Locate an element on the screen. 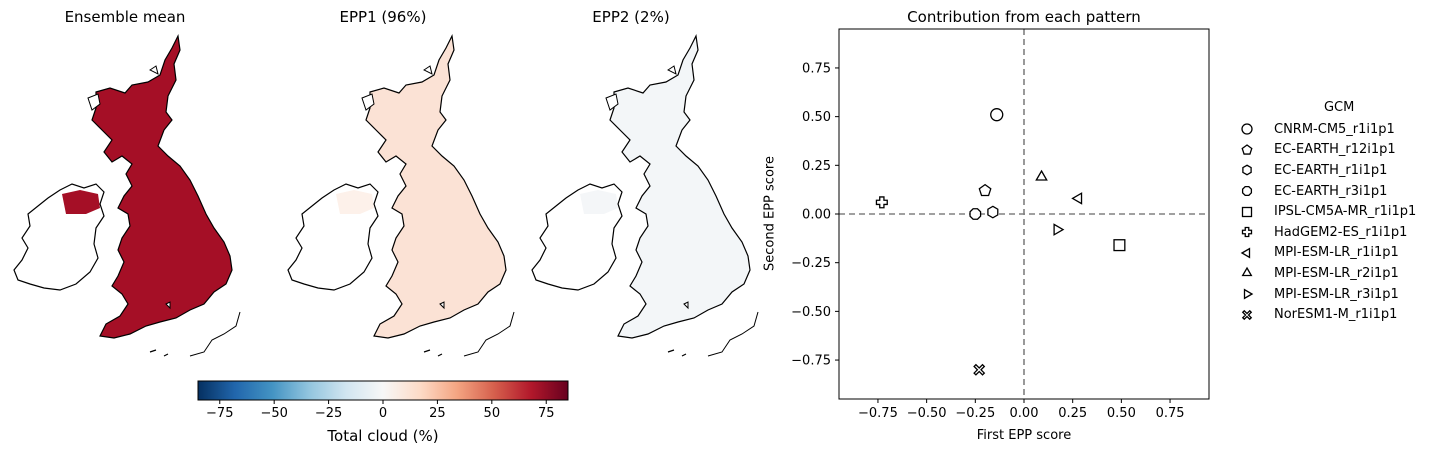  legend-marker-square is located at coordinates (1247, 211).